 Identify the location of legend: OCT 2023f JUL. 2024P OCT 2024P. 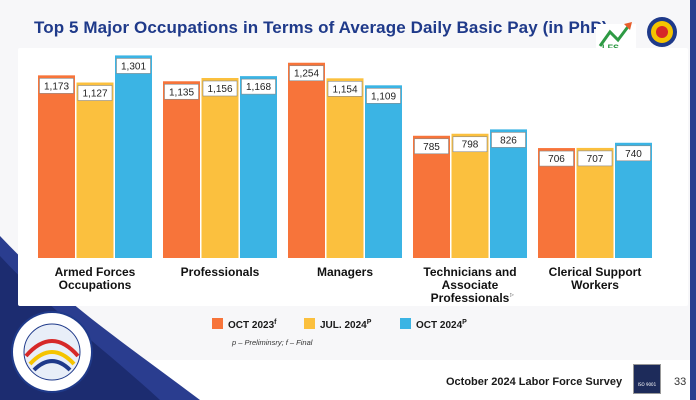
(339, 324).